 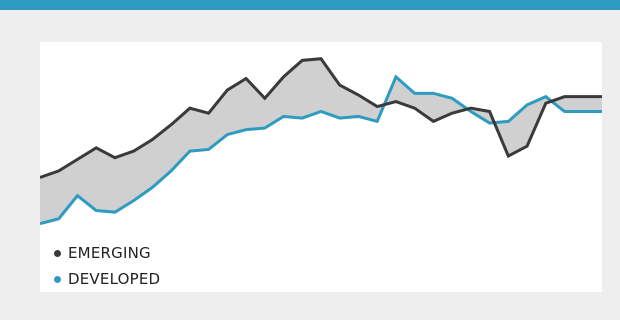 What do you see at coordinates (57, 279) in the screenshot?
I see `legend-dot-developed` at bounding box center [57, 279].